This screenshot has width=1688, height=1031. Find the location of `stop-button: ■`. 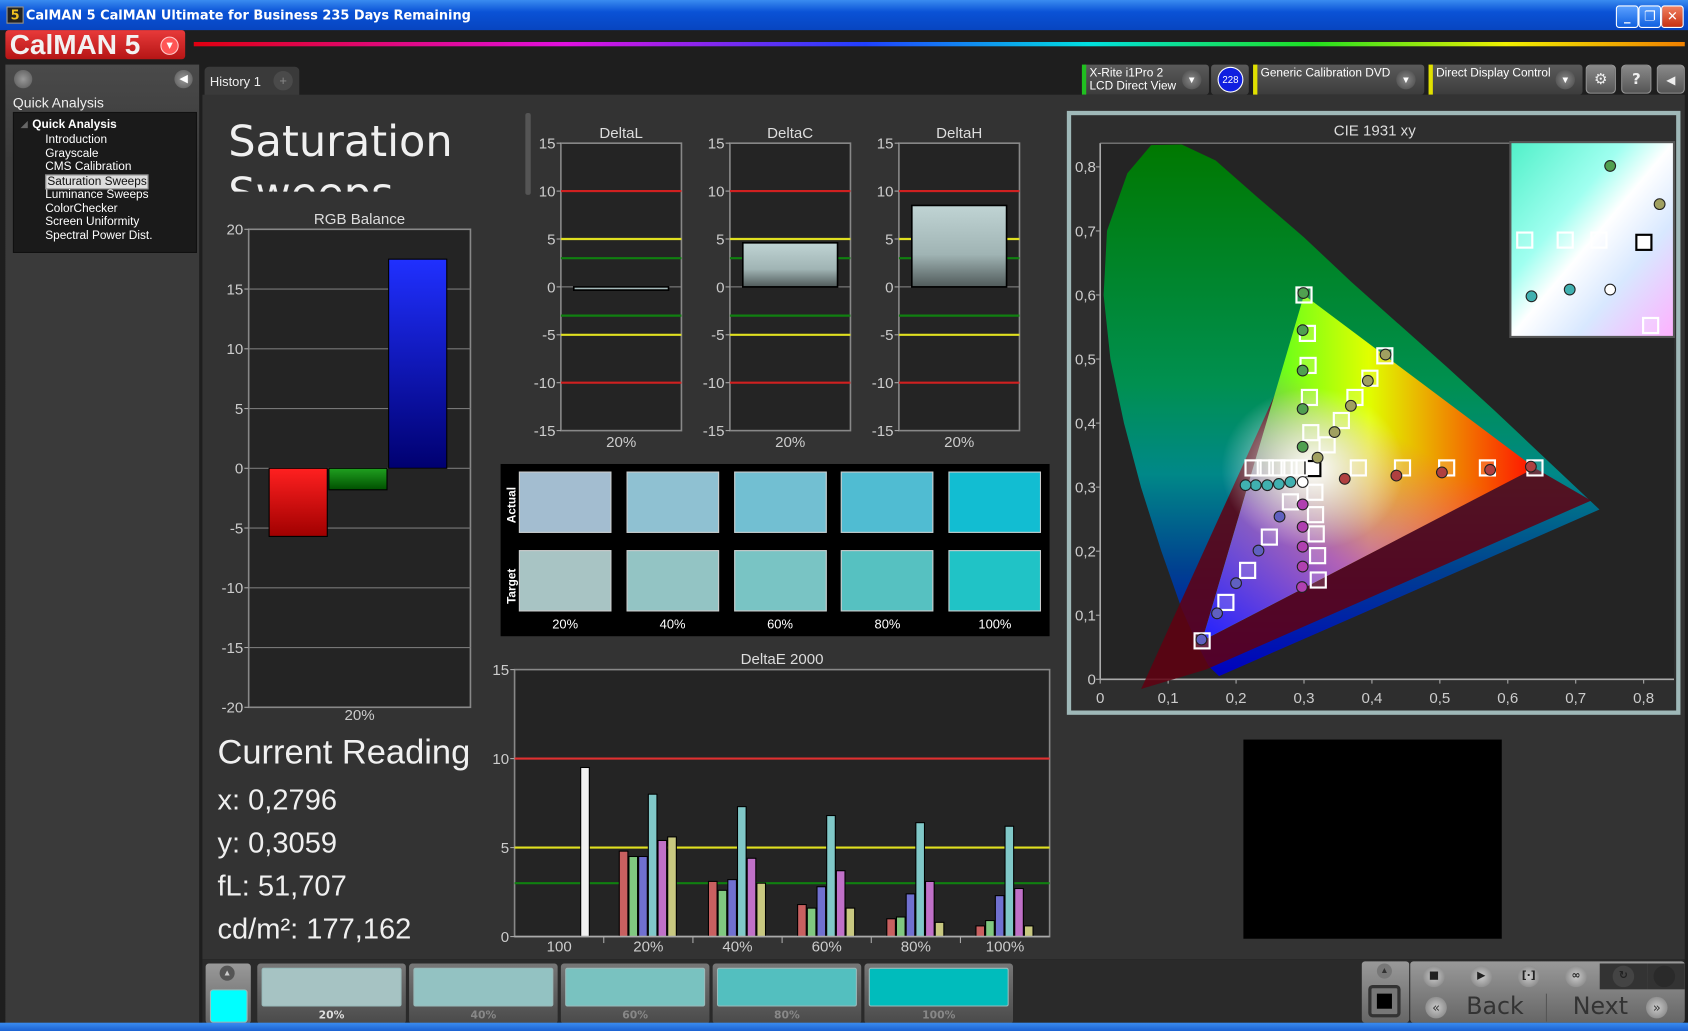

stop-button: ■ is located at coordinates (1433, 976).